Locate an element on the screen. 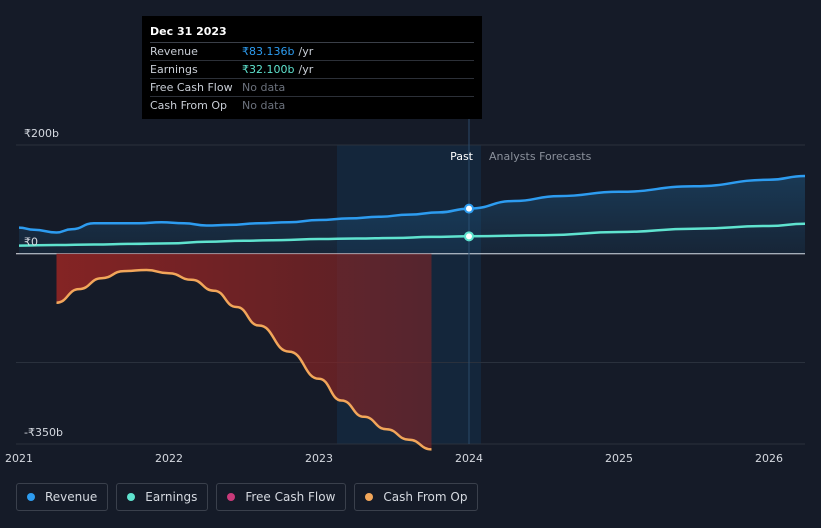  tooltip-label: Earnings is located at coordinates (174, 69).